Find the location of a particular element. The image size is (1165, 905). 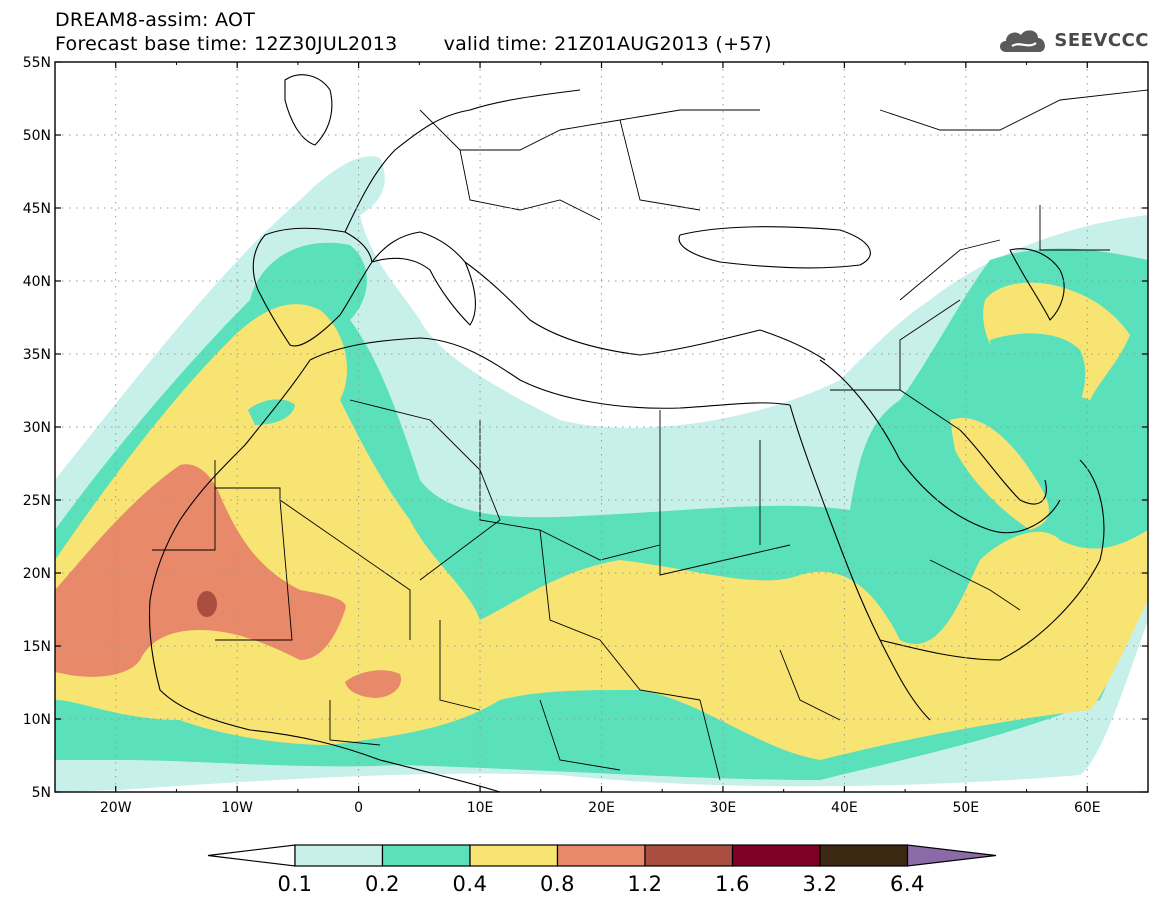

base-time: Forecast base time: 12Z30JUL2013 is located at coordinates (226, 44).